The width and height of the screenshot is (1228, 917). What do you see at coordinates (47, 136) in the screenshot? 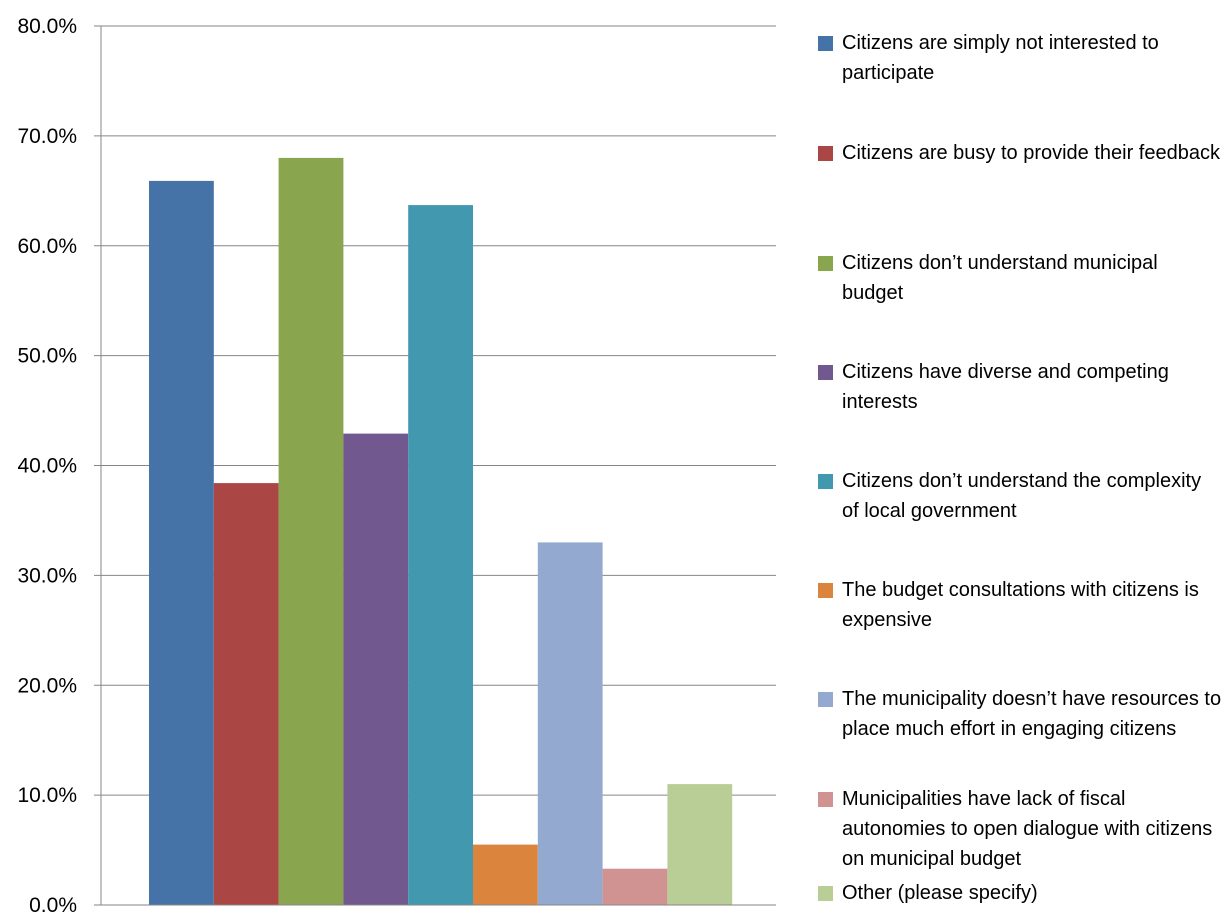
I see `y-tick-label: 70.0%` at bounding box center [47, 136].